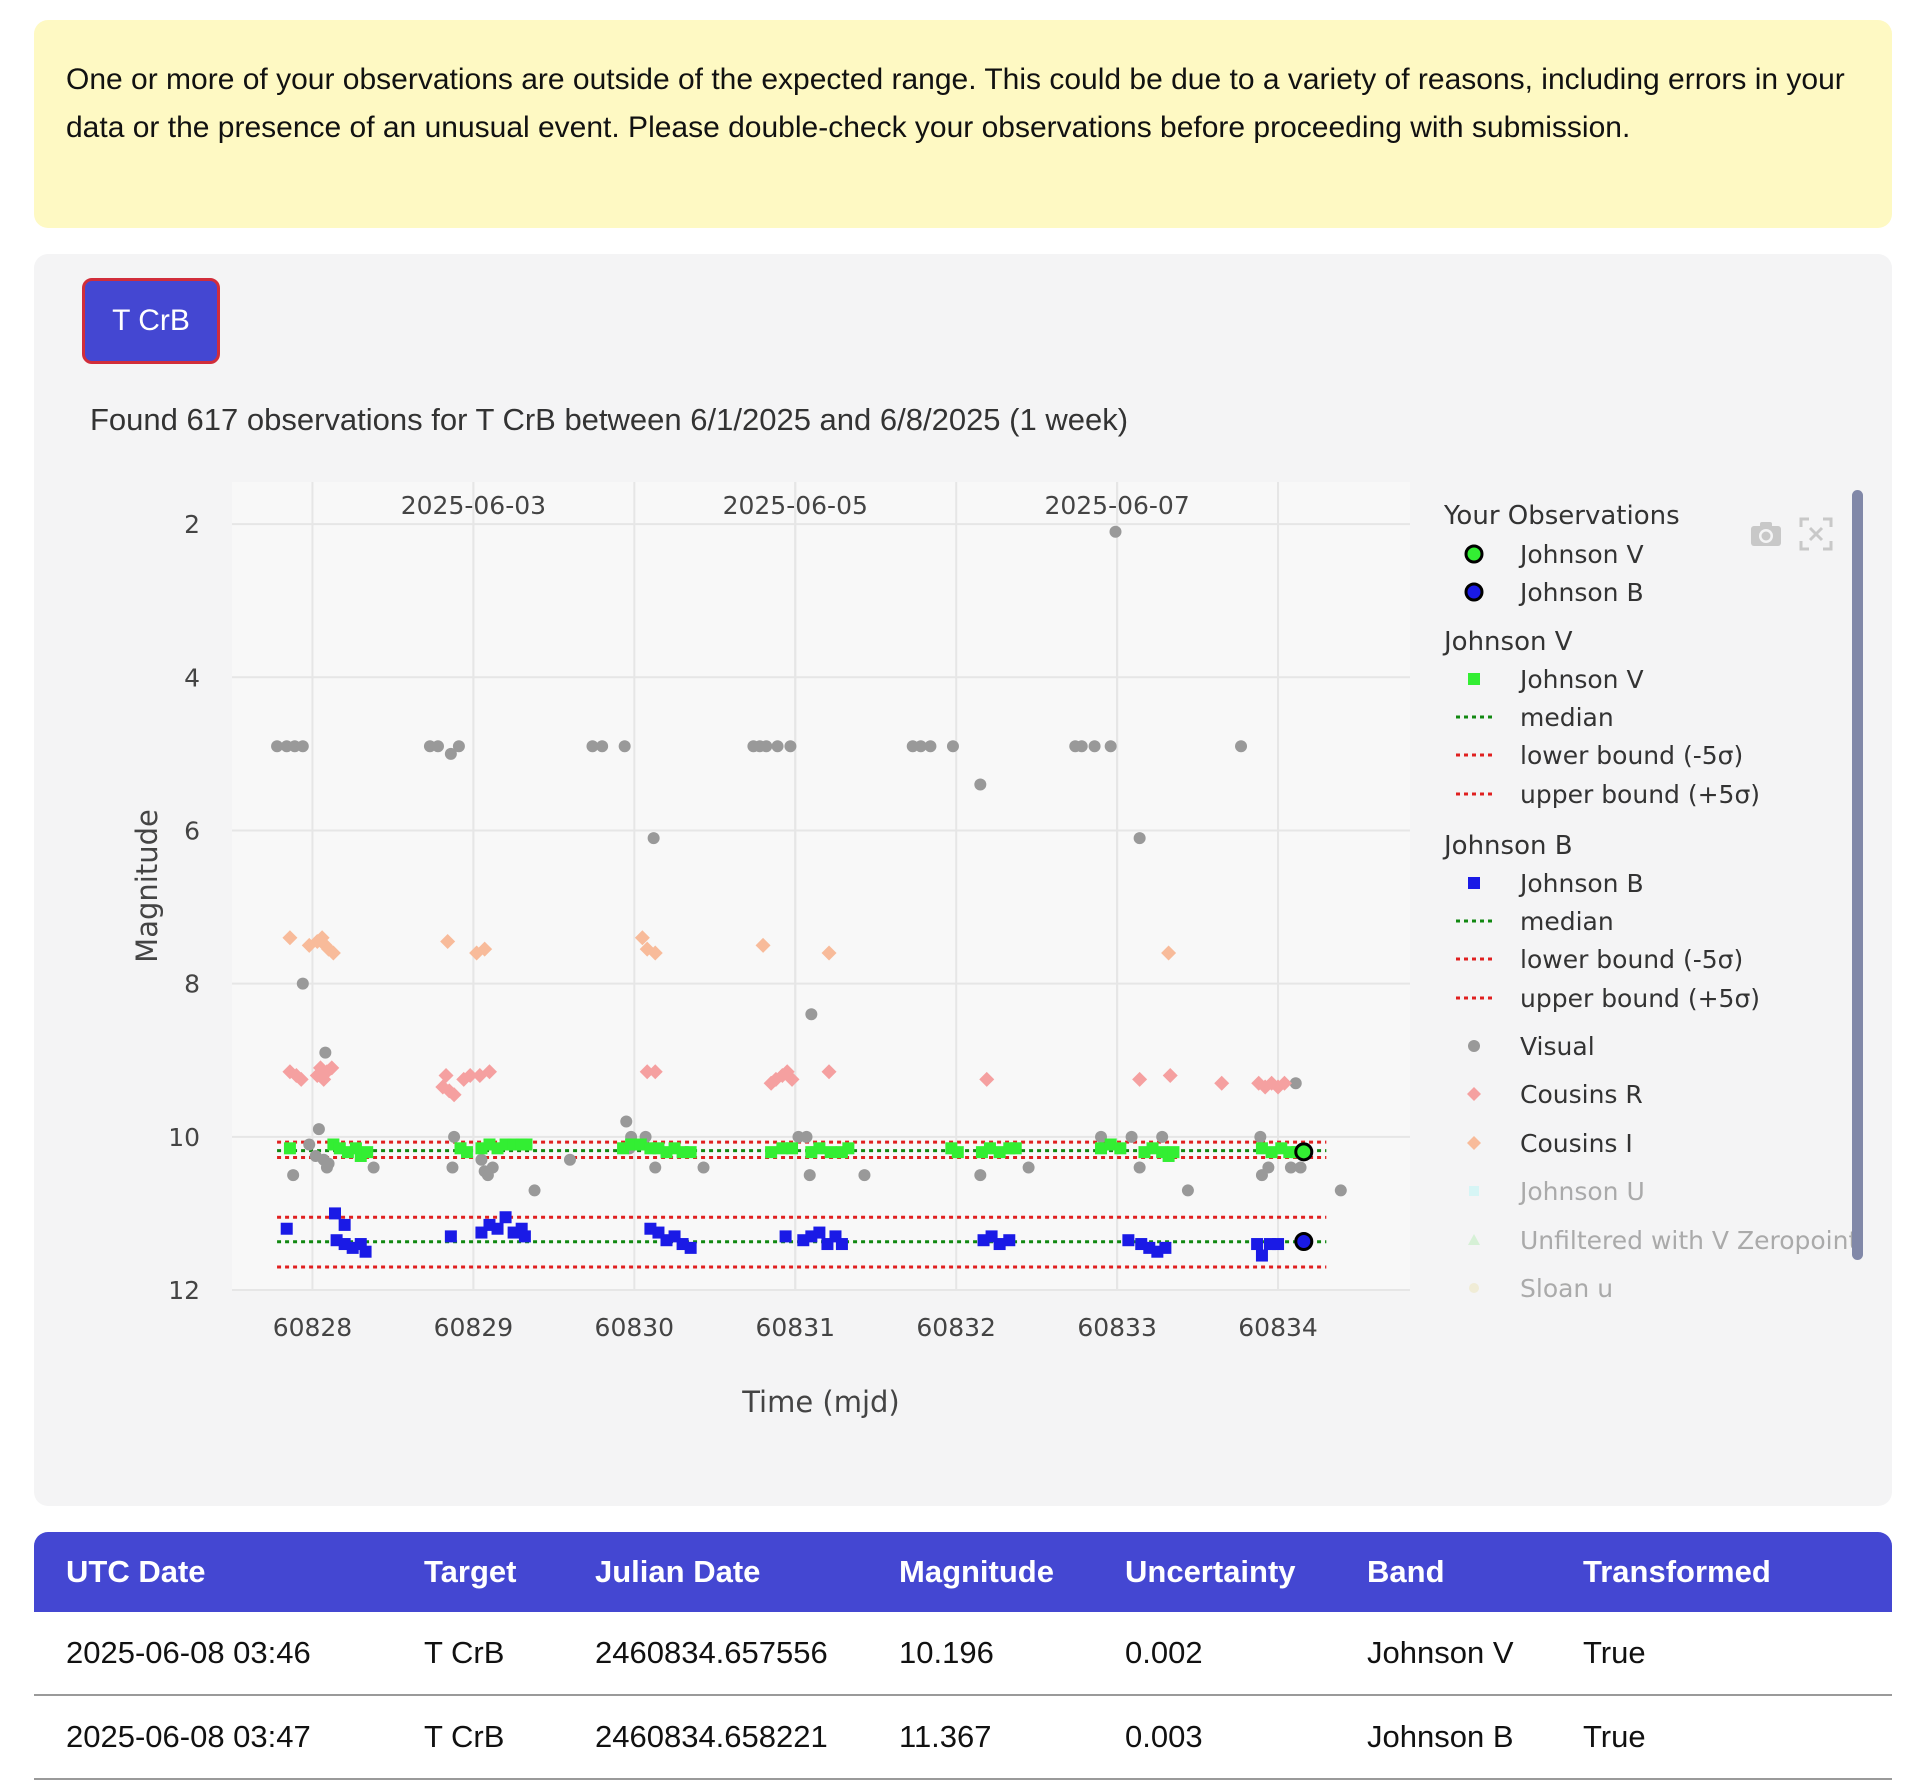 The image size is (1918, 1790). What do you see at coordinates (1561, 516) in the screenshot?
I see `legend-group-title: Your Observations` at bounding box center [1561, 516].